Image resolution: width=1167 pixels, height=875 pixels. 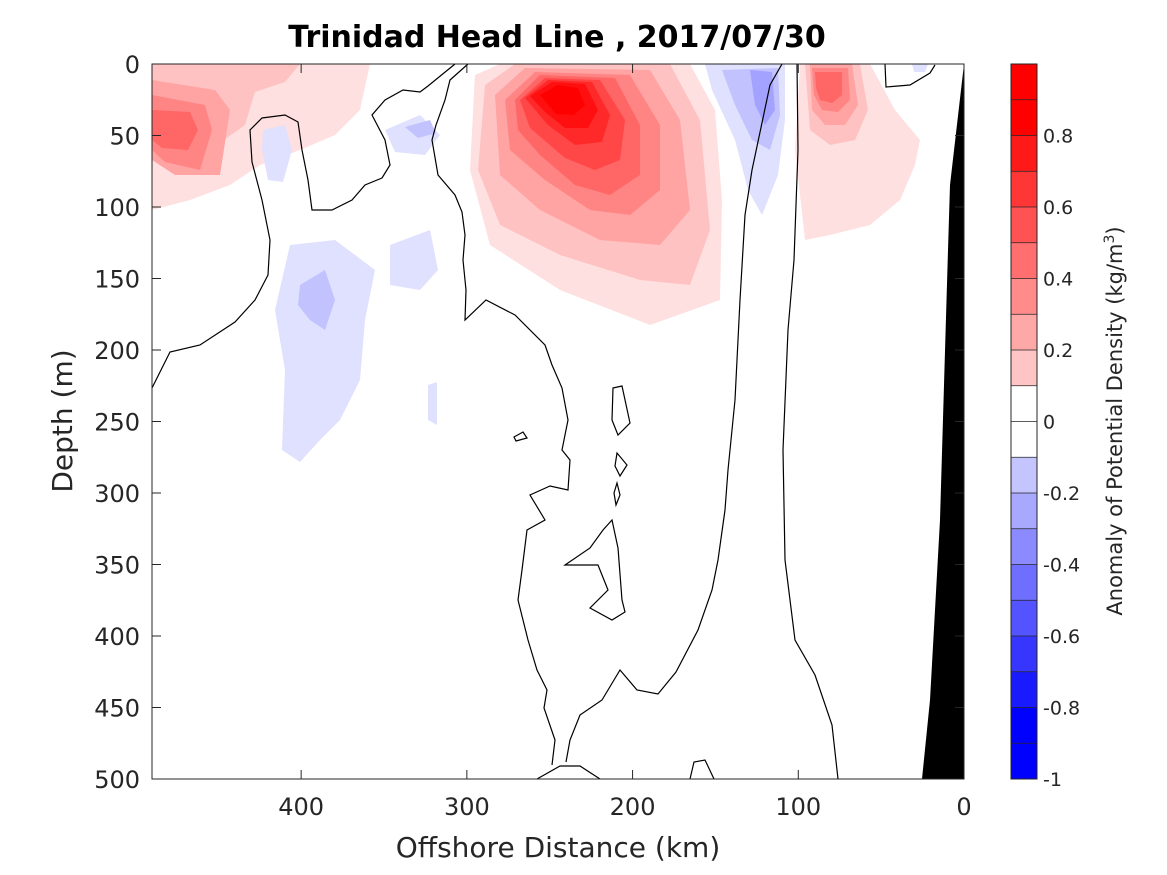 I want to click on y-tick-label: 350, so click(x=117, y=566).